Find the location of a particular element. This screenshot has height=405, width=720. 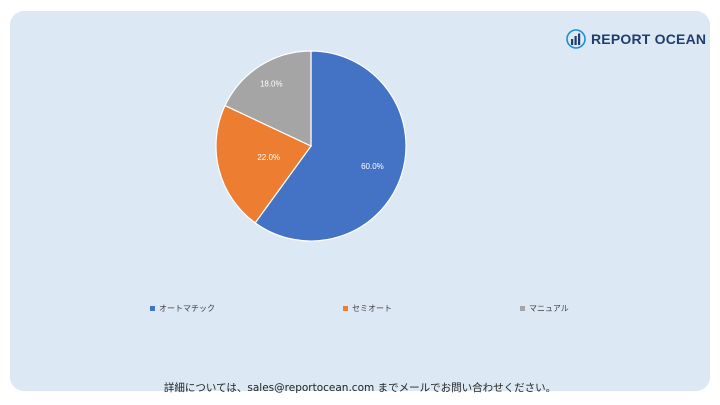

pie-slices is located at coordinates (311, 146).